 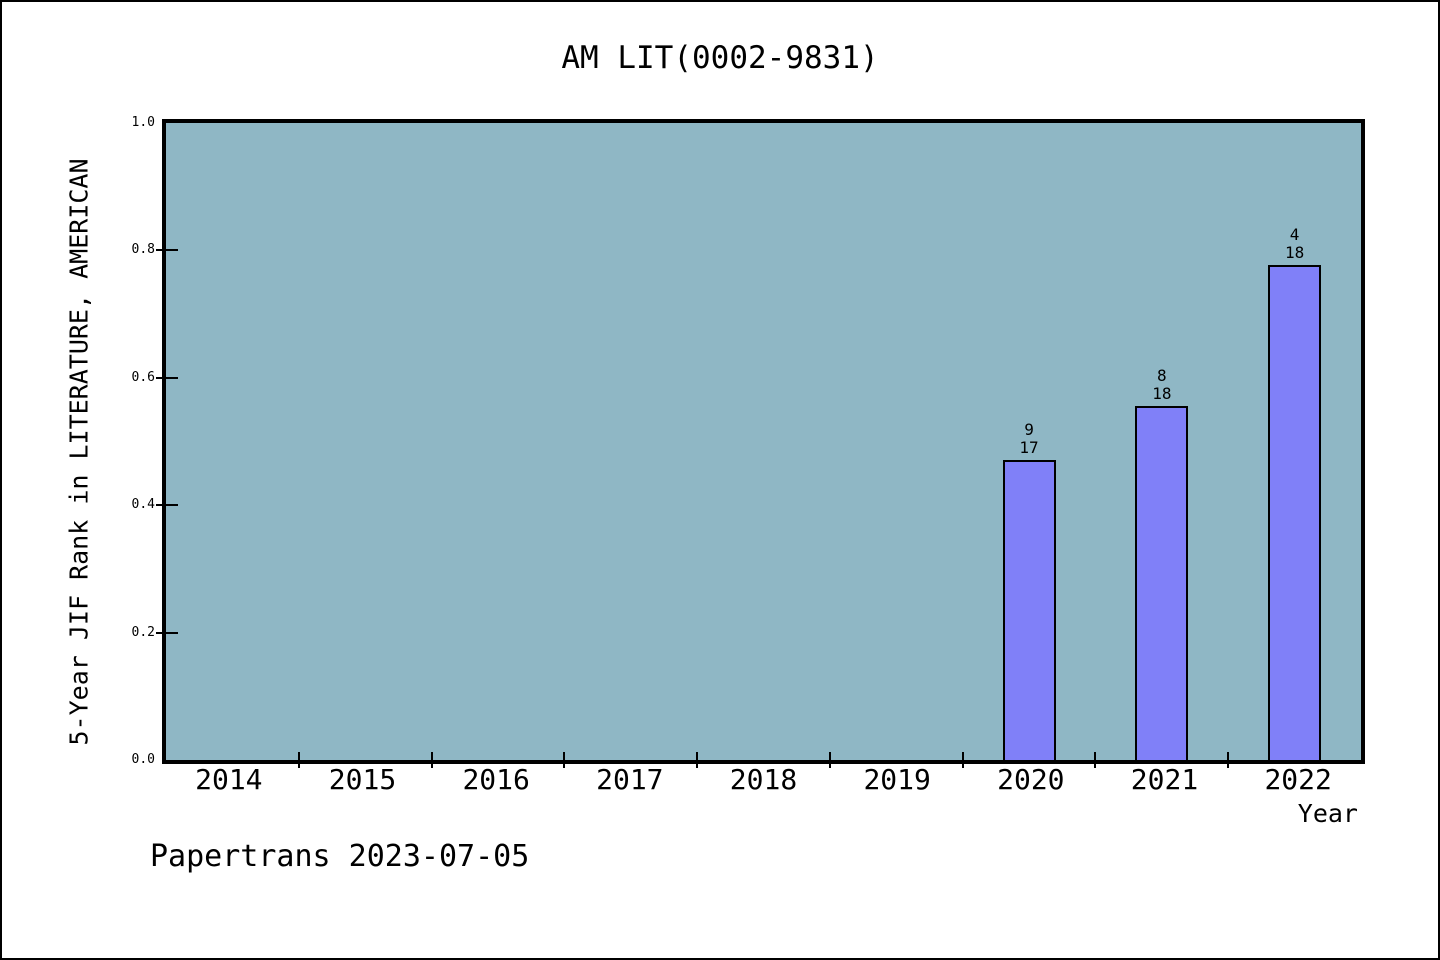 What do you see at coordinates (80, 441) in the screenshot?
I see `y-axis-tick-labels: 0.0 0.2 0.4 0.6 0.8 1.0` at bounding box center [80, 441].